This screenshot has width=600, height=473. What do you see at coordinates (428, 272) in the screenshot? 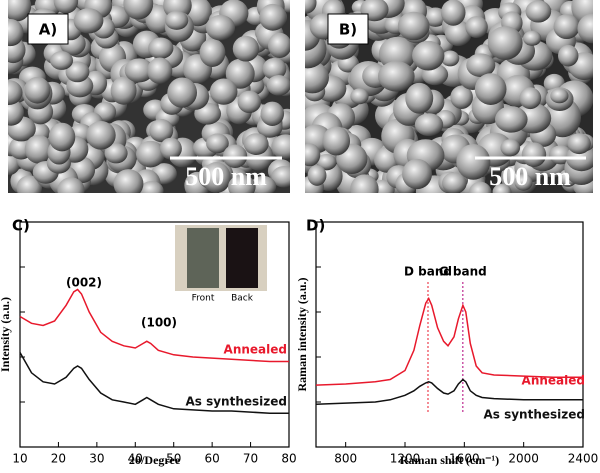
I see `annotation: D band` at bounding box center [428, 272].